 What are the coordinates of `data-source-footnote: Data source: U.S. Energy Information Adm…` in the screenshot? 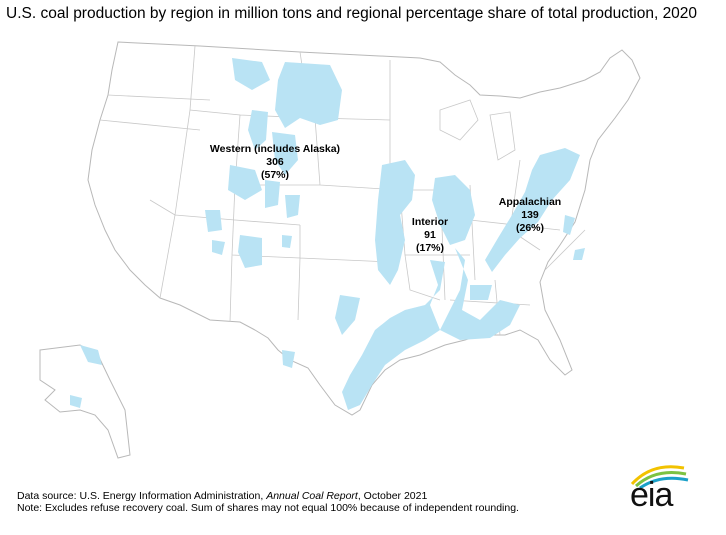 It's located at (222, 496).